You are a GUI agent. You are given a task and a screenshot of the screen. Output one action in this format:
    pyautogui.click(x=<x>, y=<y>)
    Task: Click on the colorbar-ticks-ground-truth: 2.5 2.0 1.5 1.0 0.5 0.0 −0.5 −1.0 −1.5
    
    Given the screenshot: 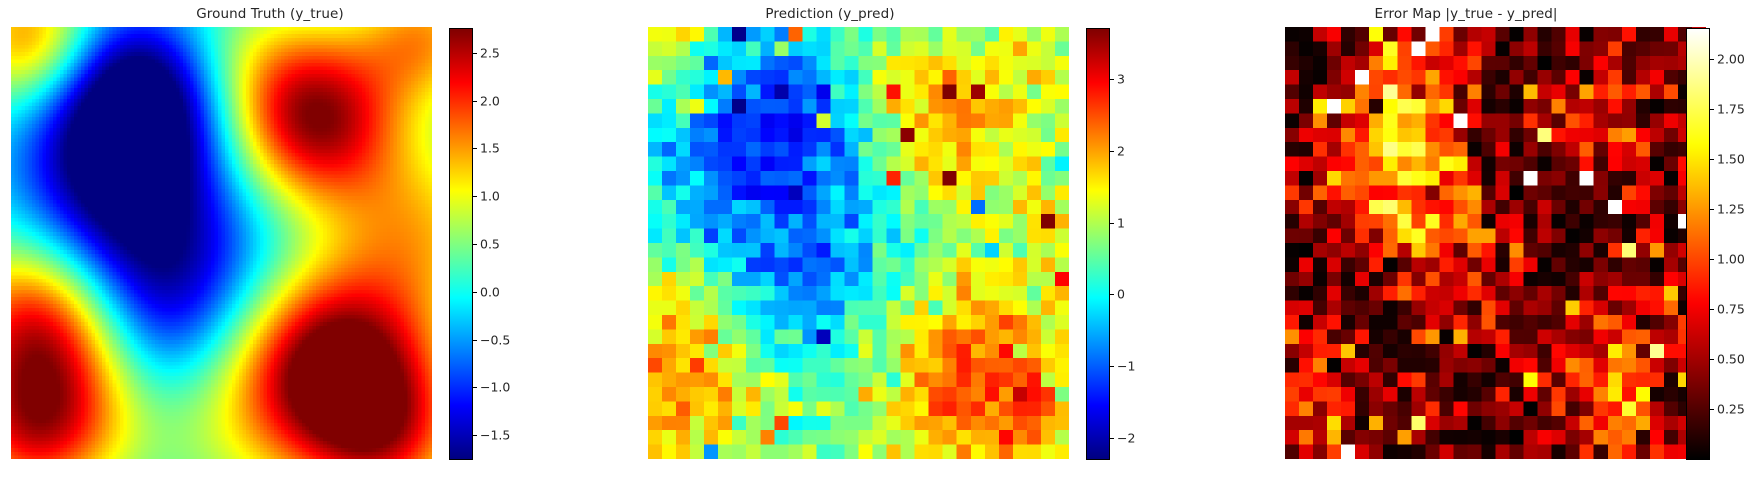 What is the action you would take?
    pyautogui.click(x=507, y=244)
    